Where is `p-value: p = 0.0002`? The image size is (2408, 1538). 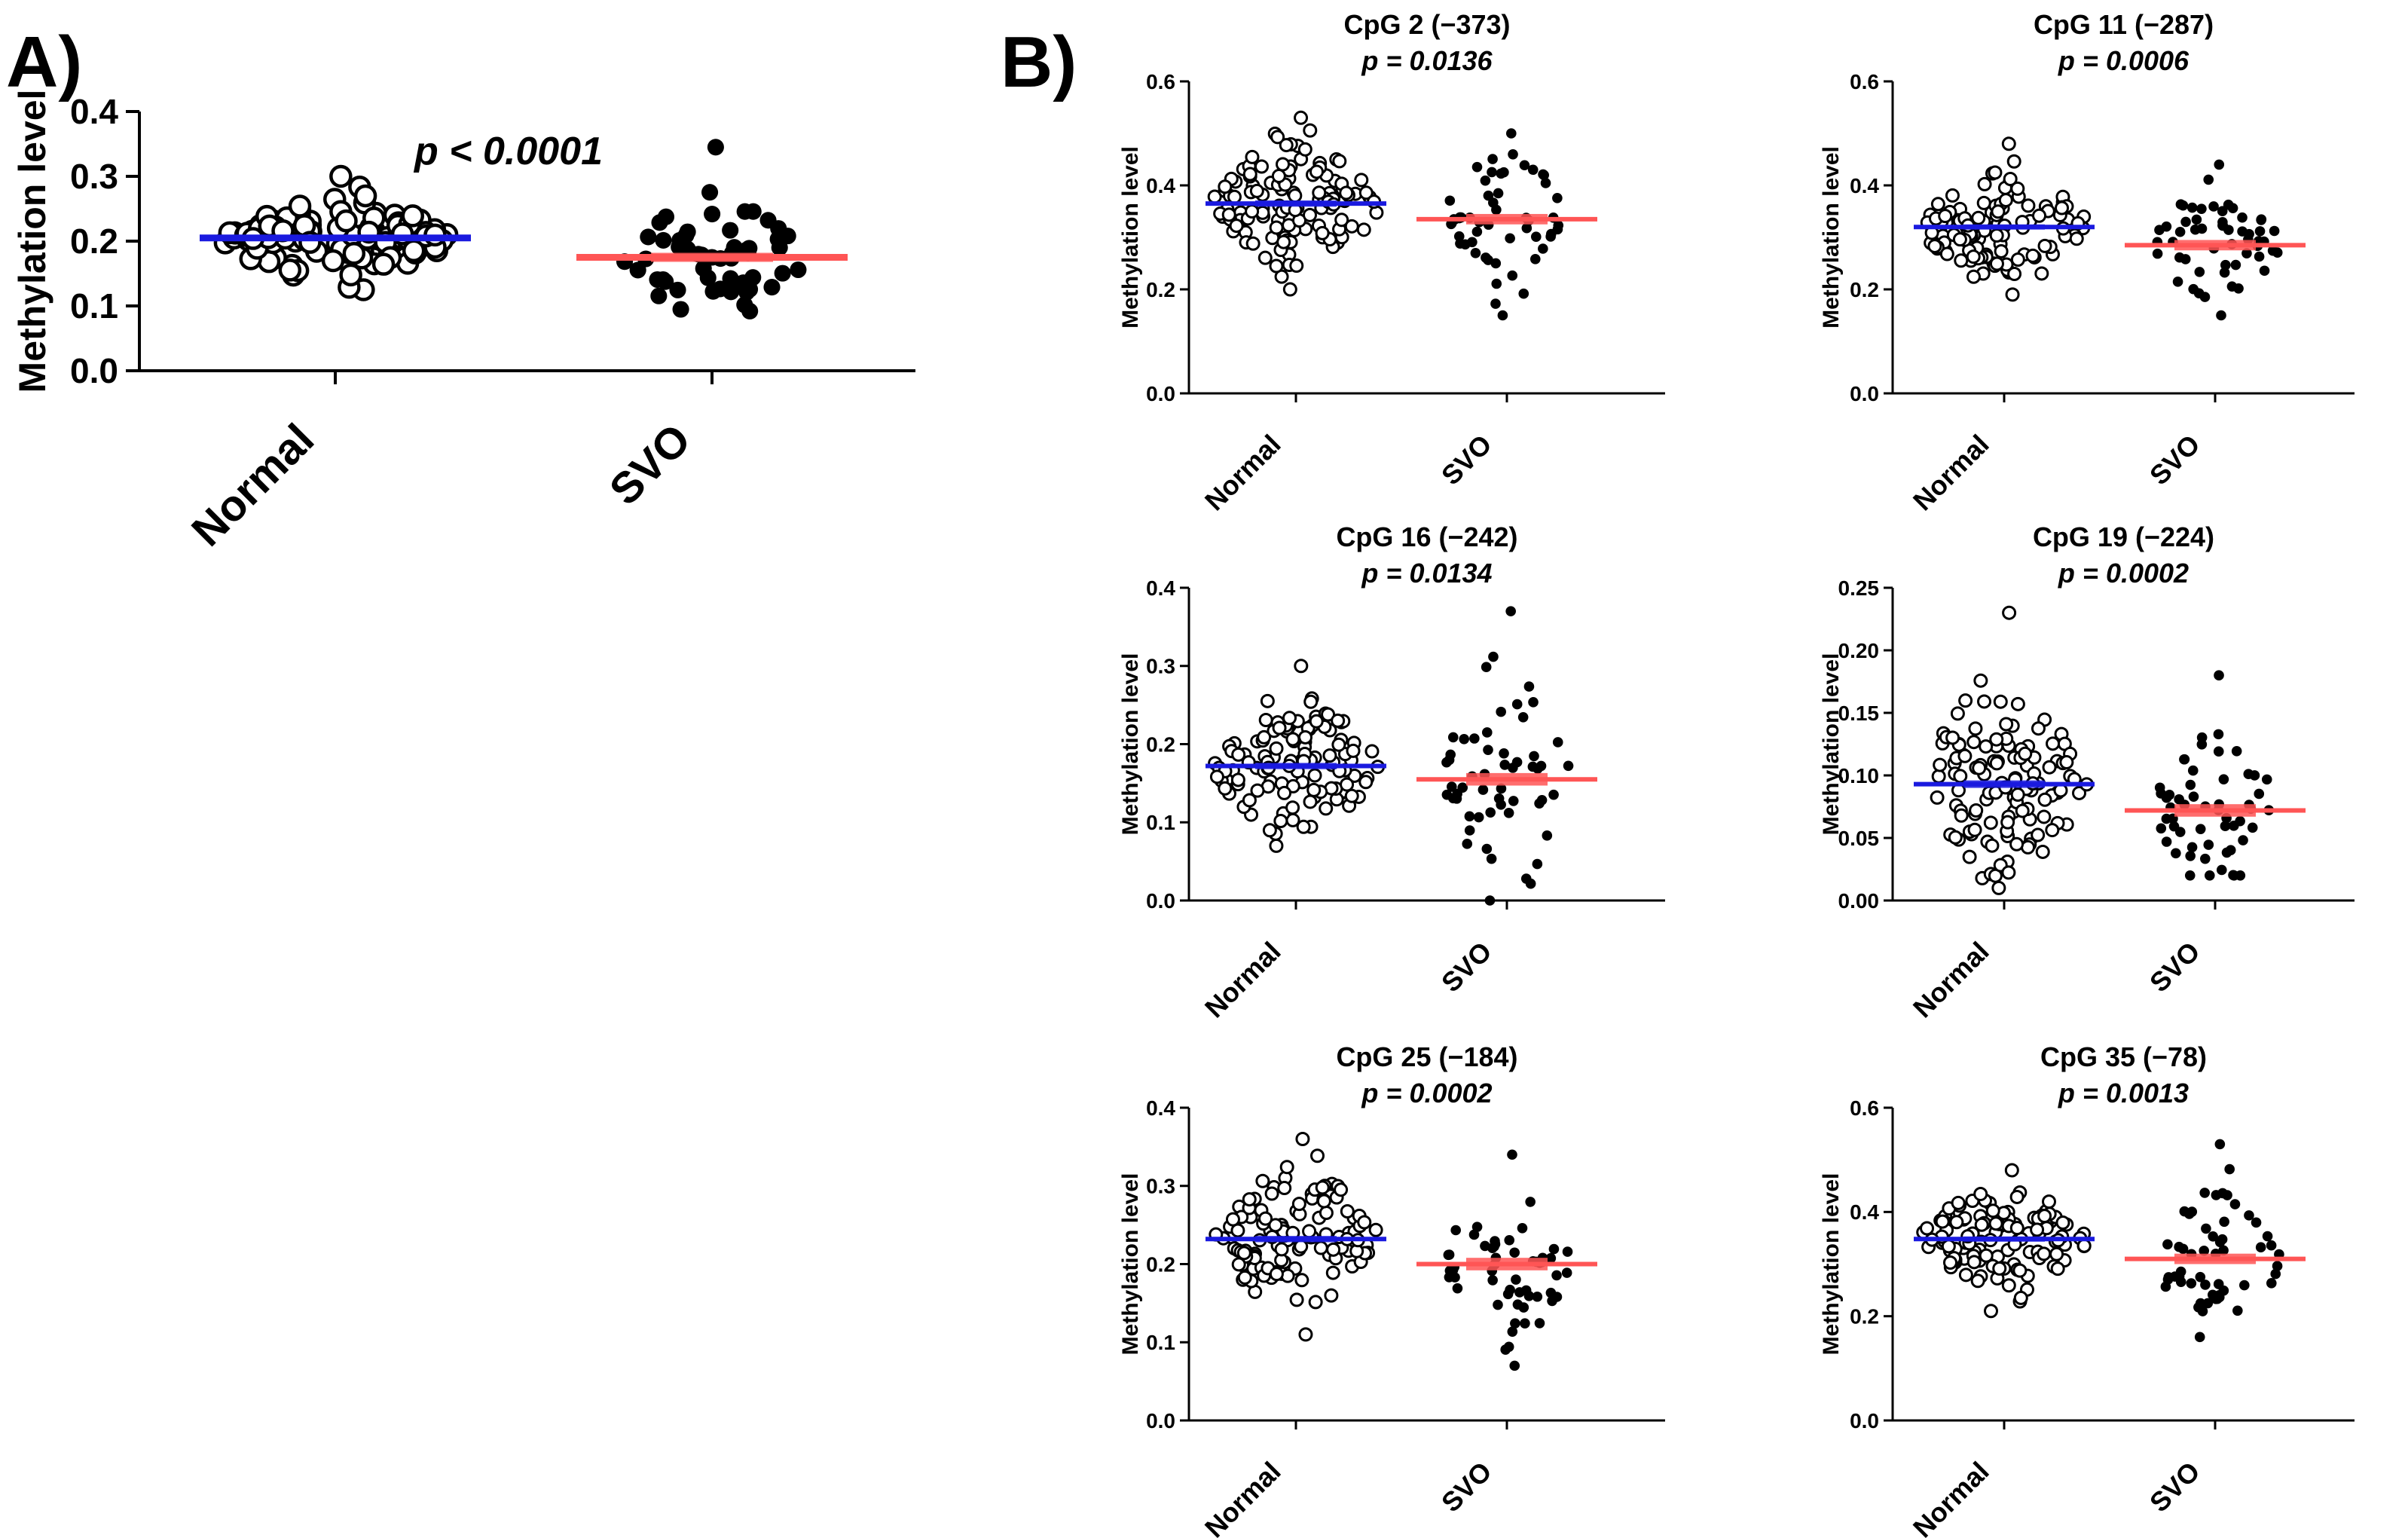 p-value: p = 0.0002 is located at coordinates (2123, 573).